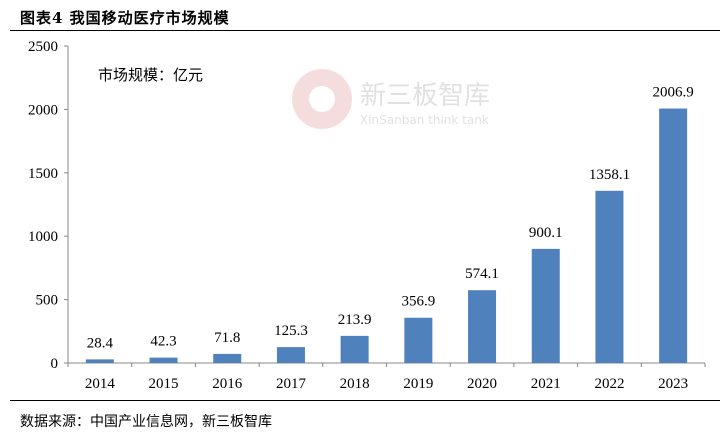  Describe the element at coordinates (355, 384) in the screenshot. I see `x-tick-label-2018: 2018` at that location.